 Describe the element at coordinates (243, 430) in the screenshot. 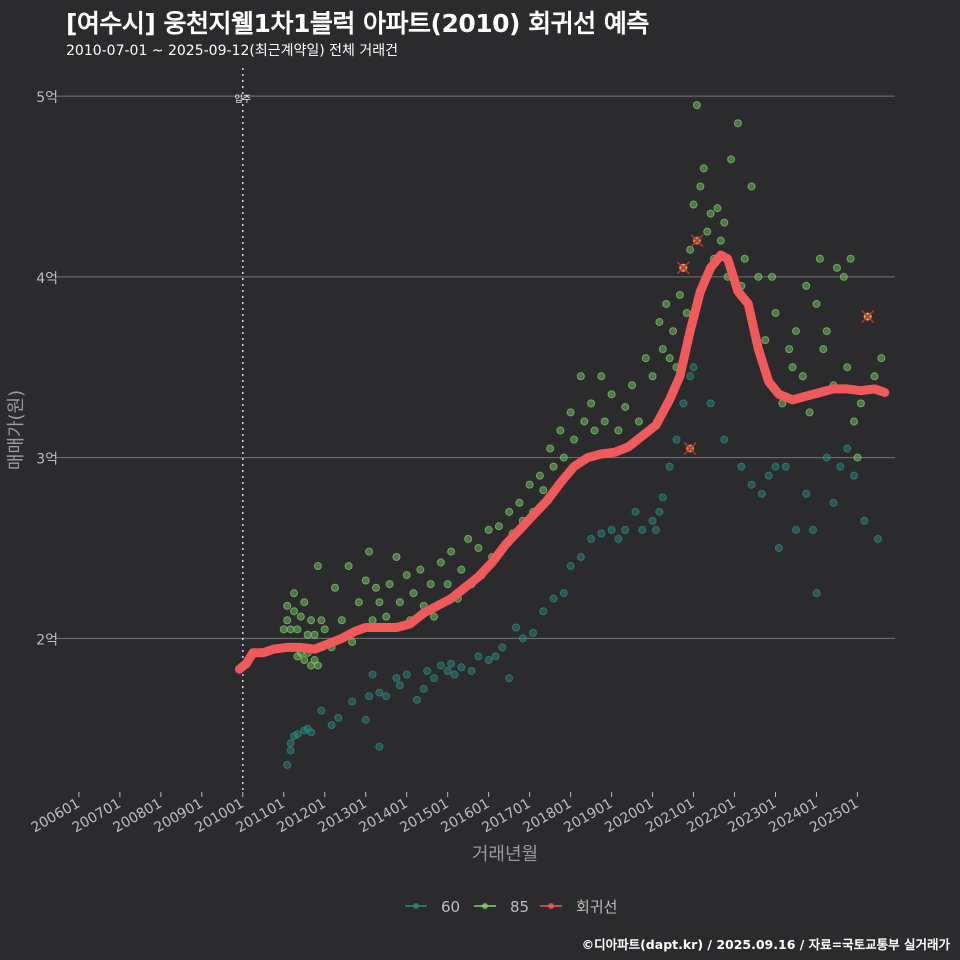

I see `annotation-layer: 입주` at that location.